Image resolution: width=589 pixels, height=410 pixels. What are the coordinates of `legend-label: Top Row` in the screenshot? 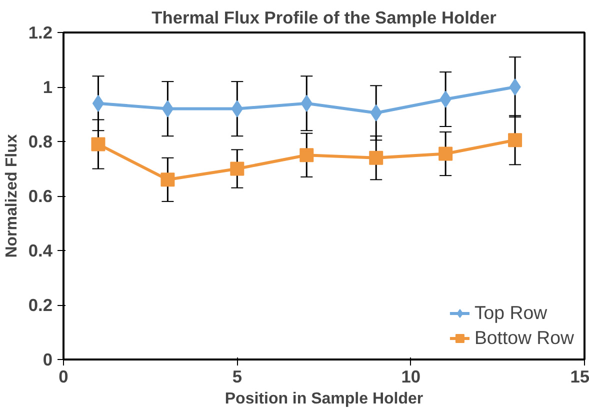 It's located at (511, 313).